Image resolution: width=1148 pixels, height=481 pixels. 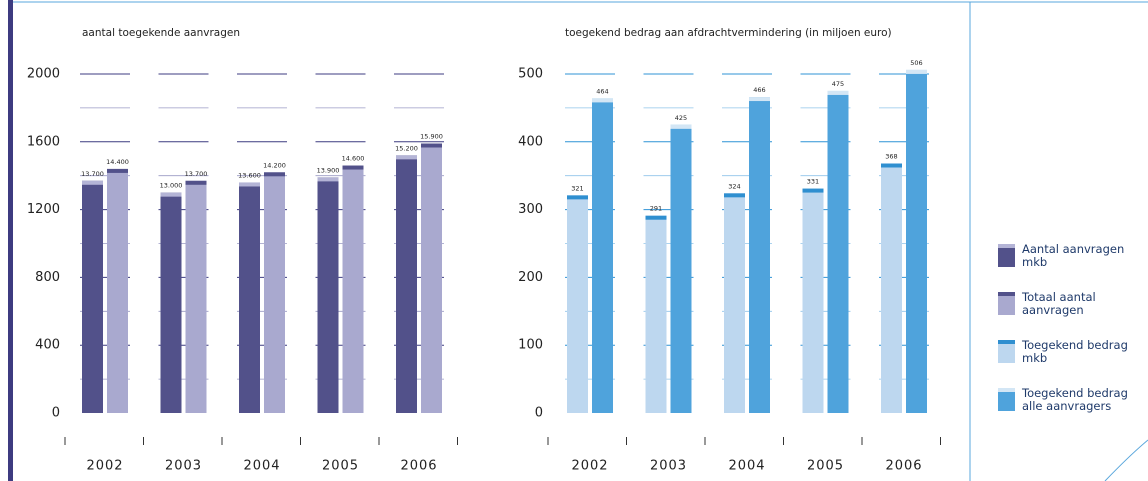 What do you see at coordinates (353, 159) in the screenshot?
I see `value-label: 14.600` at bounding box center [353, 159].